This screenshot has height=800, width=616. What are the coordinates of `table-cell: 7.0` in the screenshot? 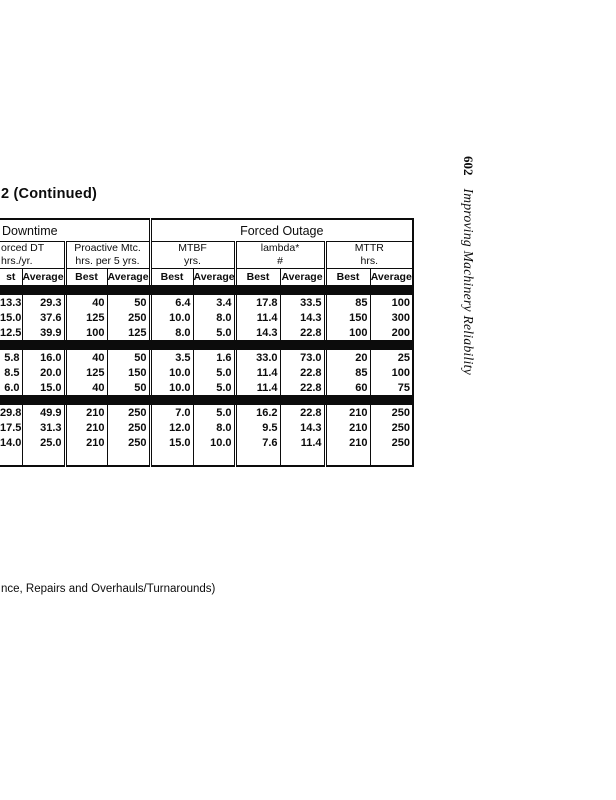 It's located at (171, 412).